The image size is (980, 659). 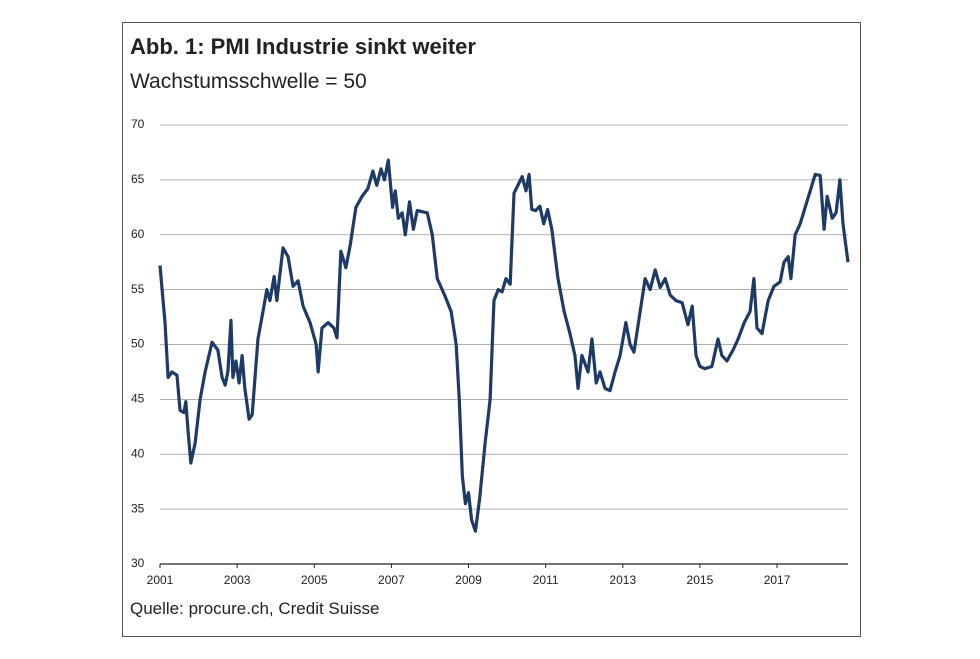 What do you see at coordinates (138, 344) in the screenshot?
I see `y-tick-label: 50` at bounding box center [138, 344].